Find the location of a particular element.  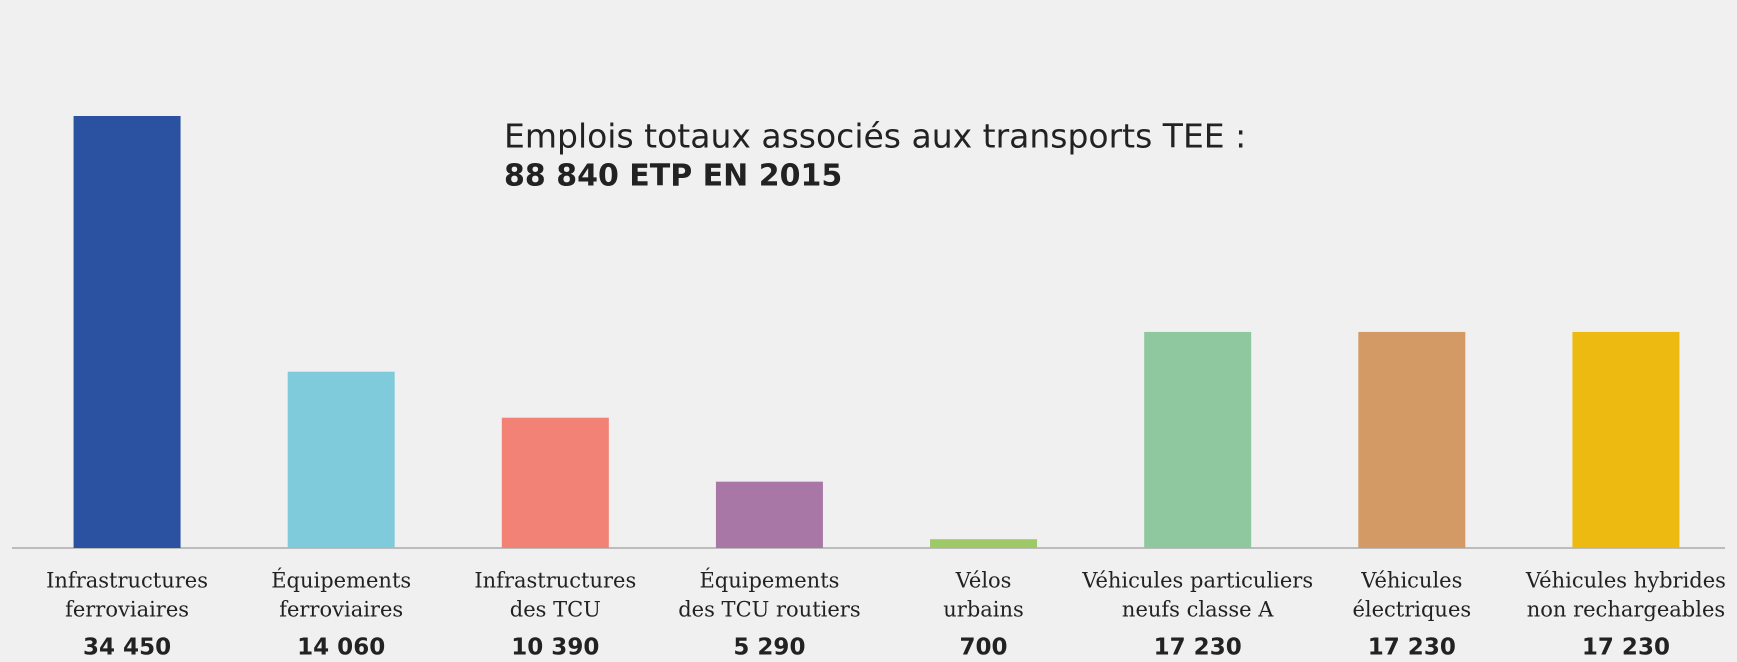

x-tick-label: non rechargeables is located at coordinates (1626, 610).